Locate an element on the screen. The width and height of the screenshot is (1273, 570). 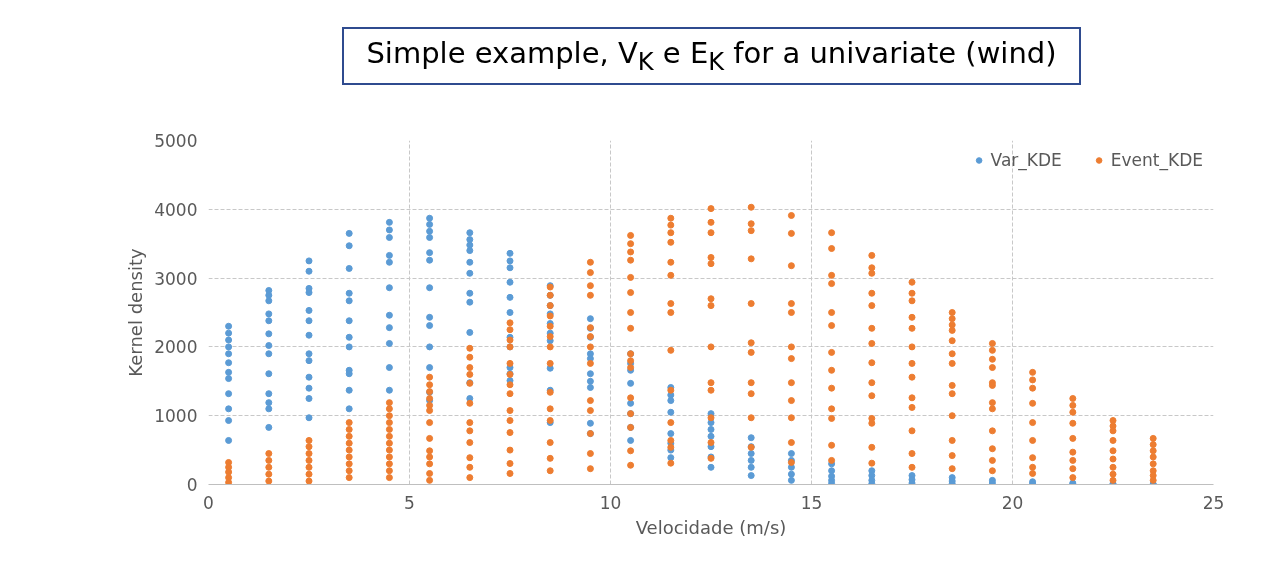
y-tick-label: 2000 is located at coordinates (176, 347).